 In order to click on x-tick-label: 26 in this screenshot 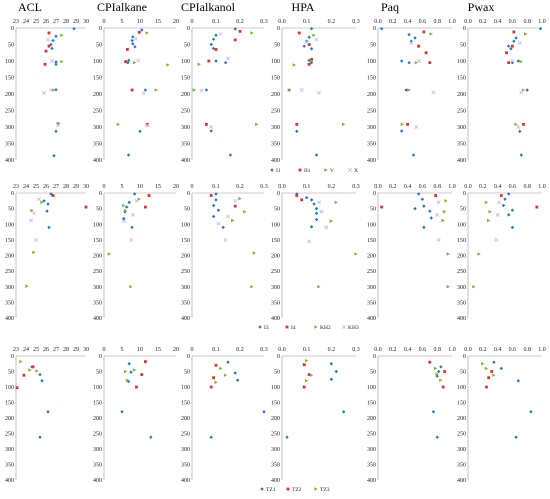, I will do `click(46, 187)`.